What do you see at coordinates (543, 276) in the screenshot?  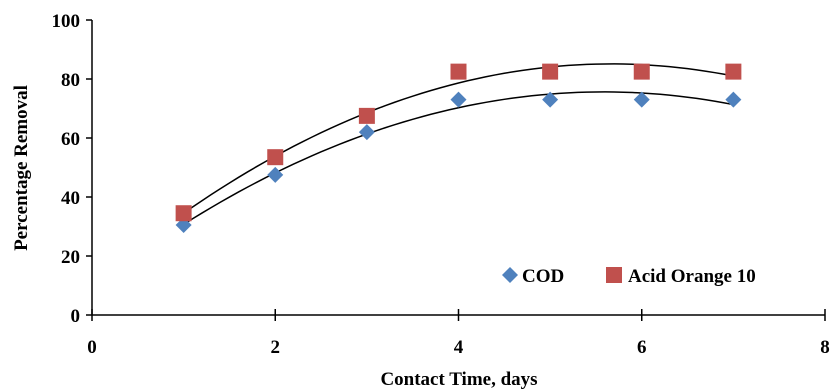 I see `legend-label-cod: COD` at bounding box center [543, 276].